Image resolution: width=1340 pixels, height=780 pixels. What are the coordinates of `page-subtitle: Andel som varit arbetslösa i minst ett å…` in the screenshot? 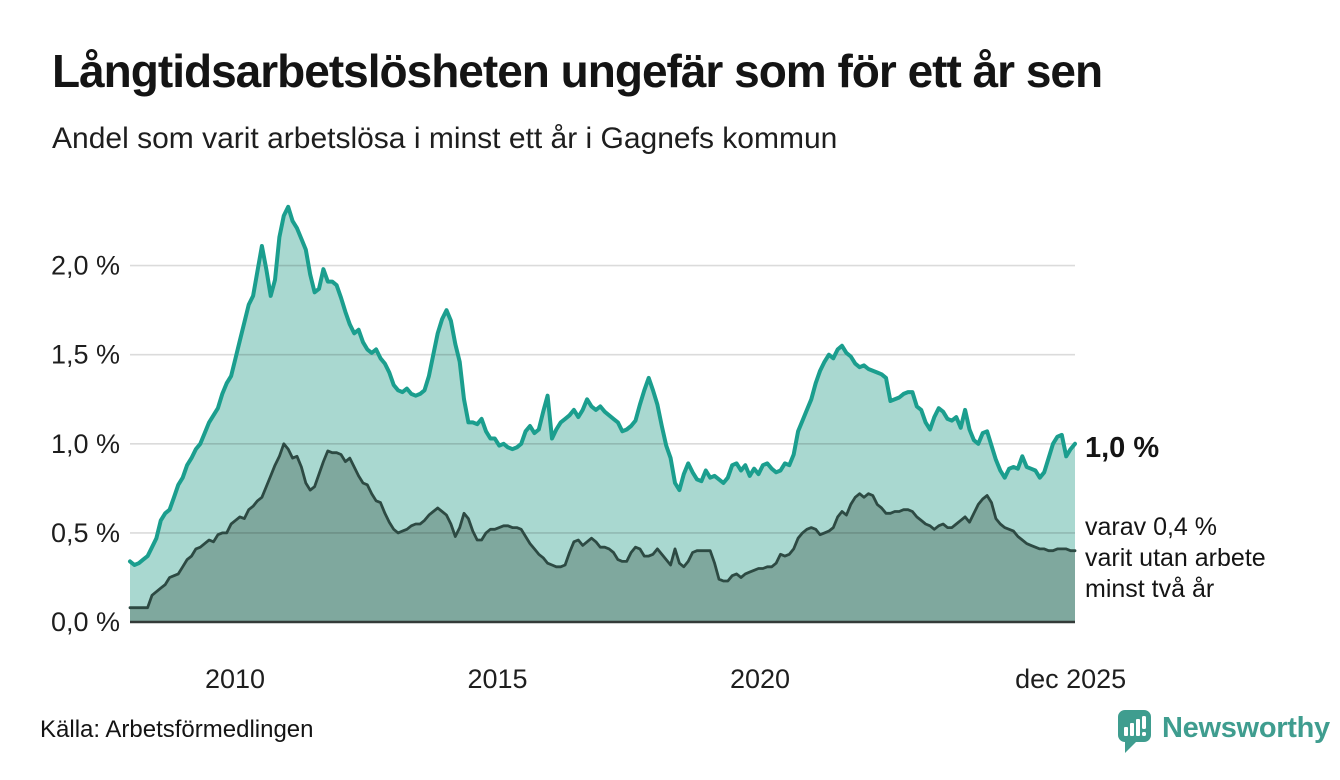 It's located at (445, 138).